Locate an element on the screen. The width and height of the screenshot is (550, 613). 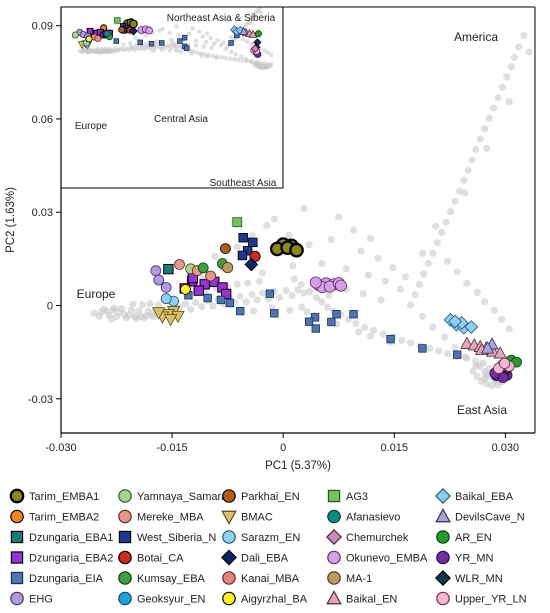
legend-item-dzungaria-eba2: Dzungaria_EBA2 is located at coordinates (61, 558).